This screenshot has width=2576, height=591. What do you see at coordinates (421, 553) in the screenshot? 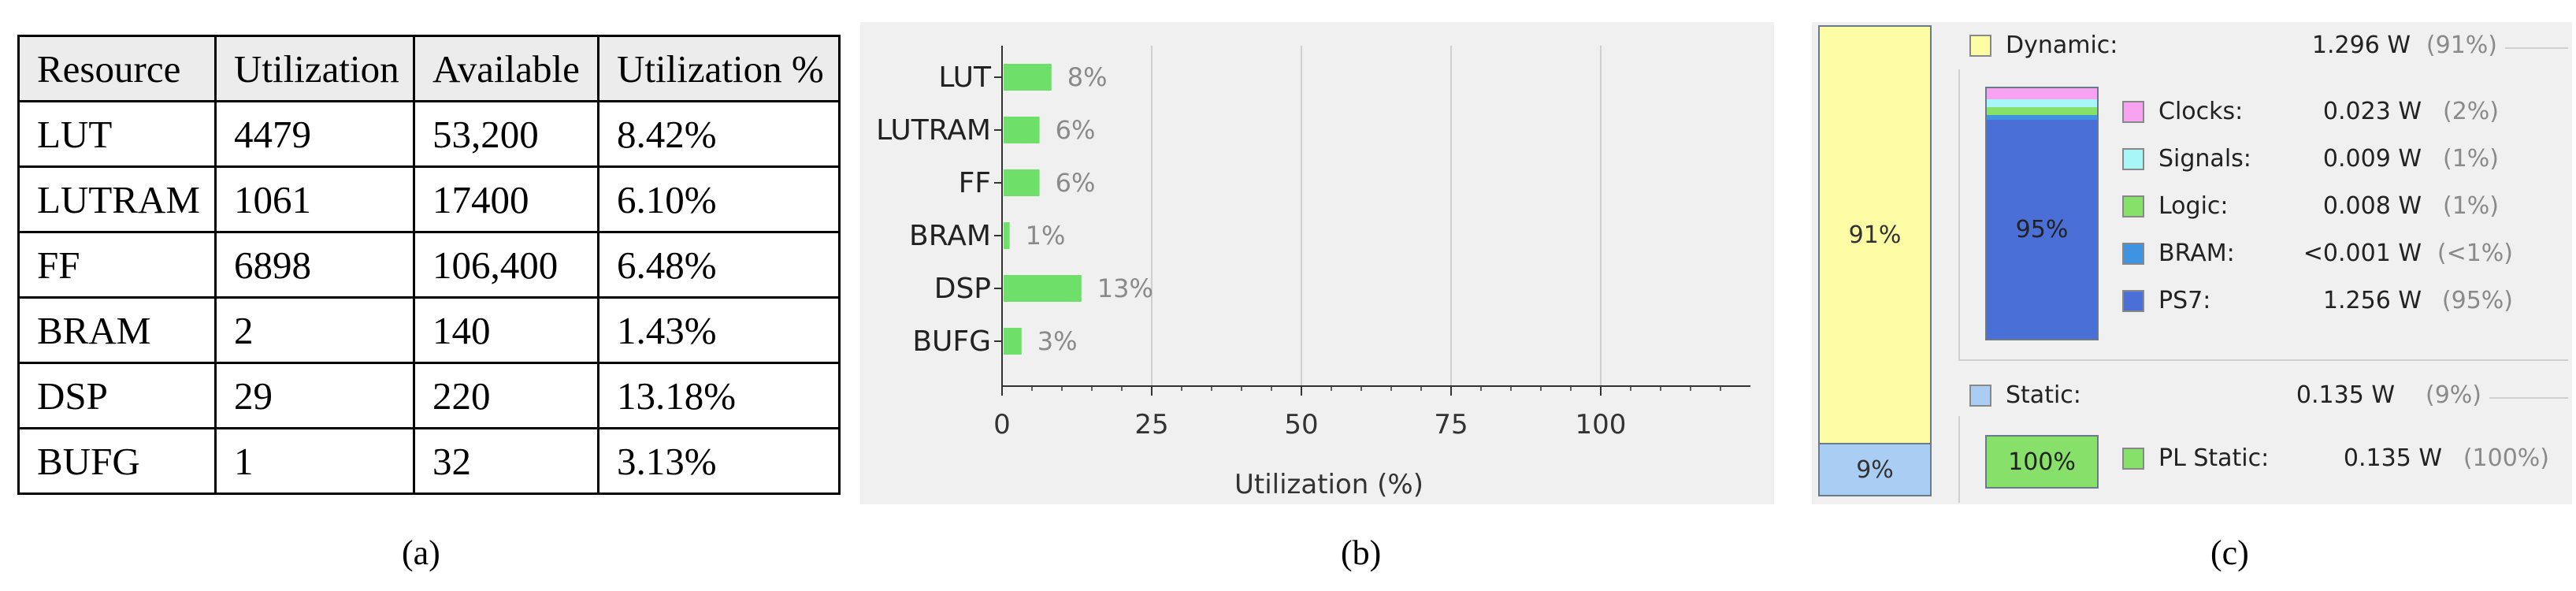
I see `caption-a: (a)` at bounding box center [421, 553].